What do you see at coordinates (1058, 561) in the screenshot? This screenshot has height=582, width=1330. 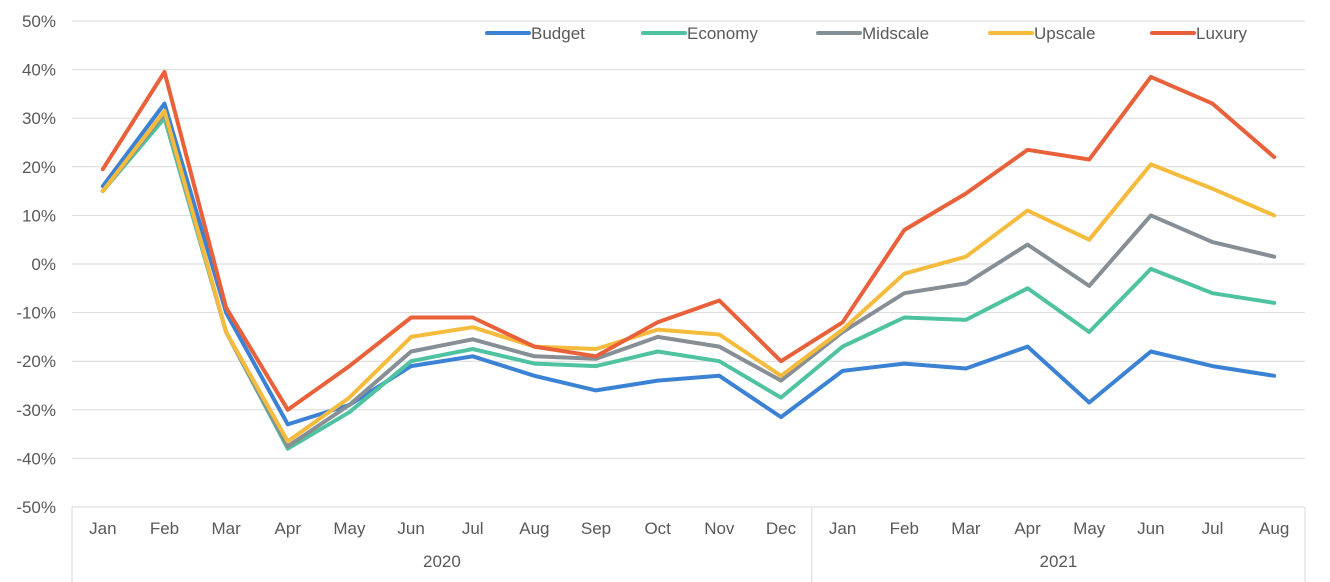 I see `year-label: 2021` at bounding box center [1058, 561].